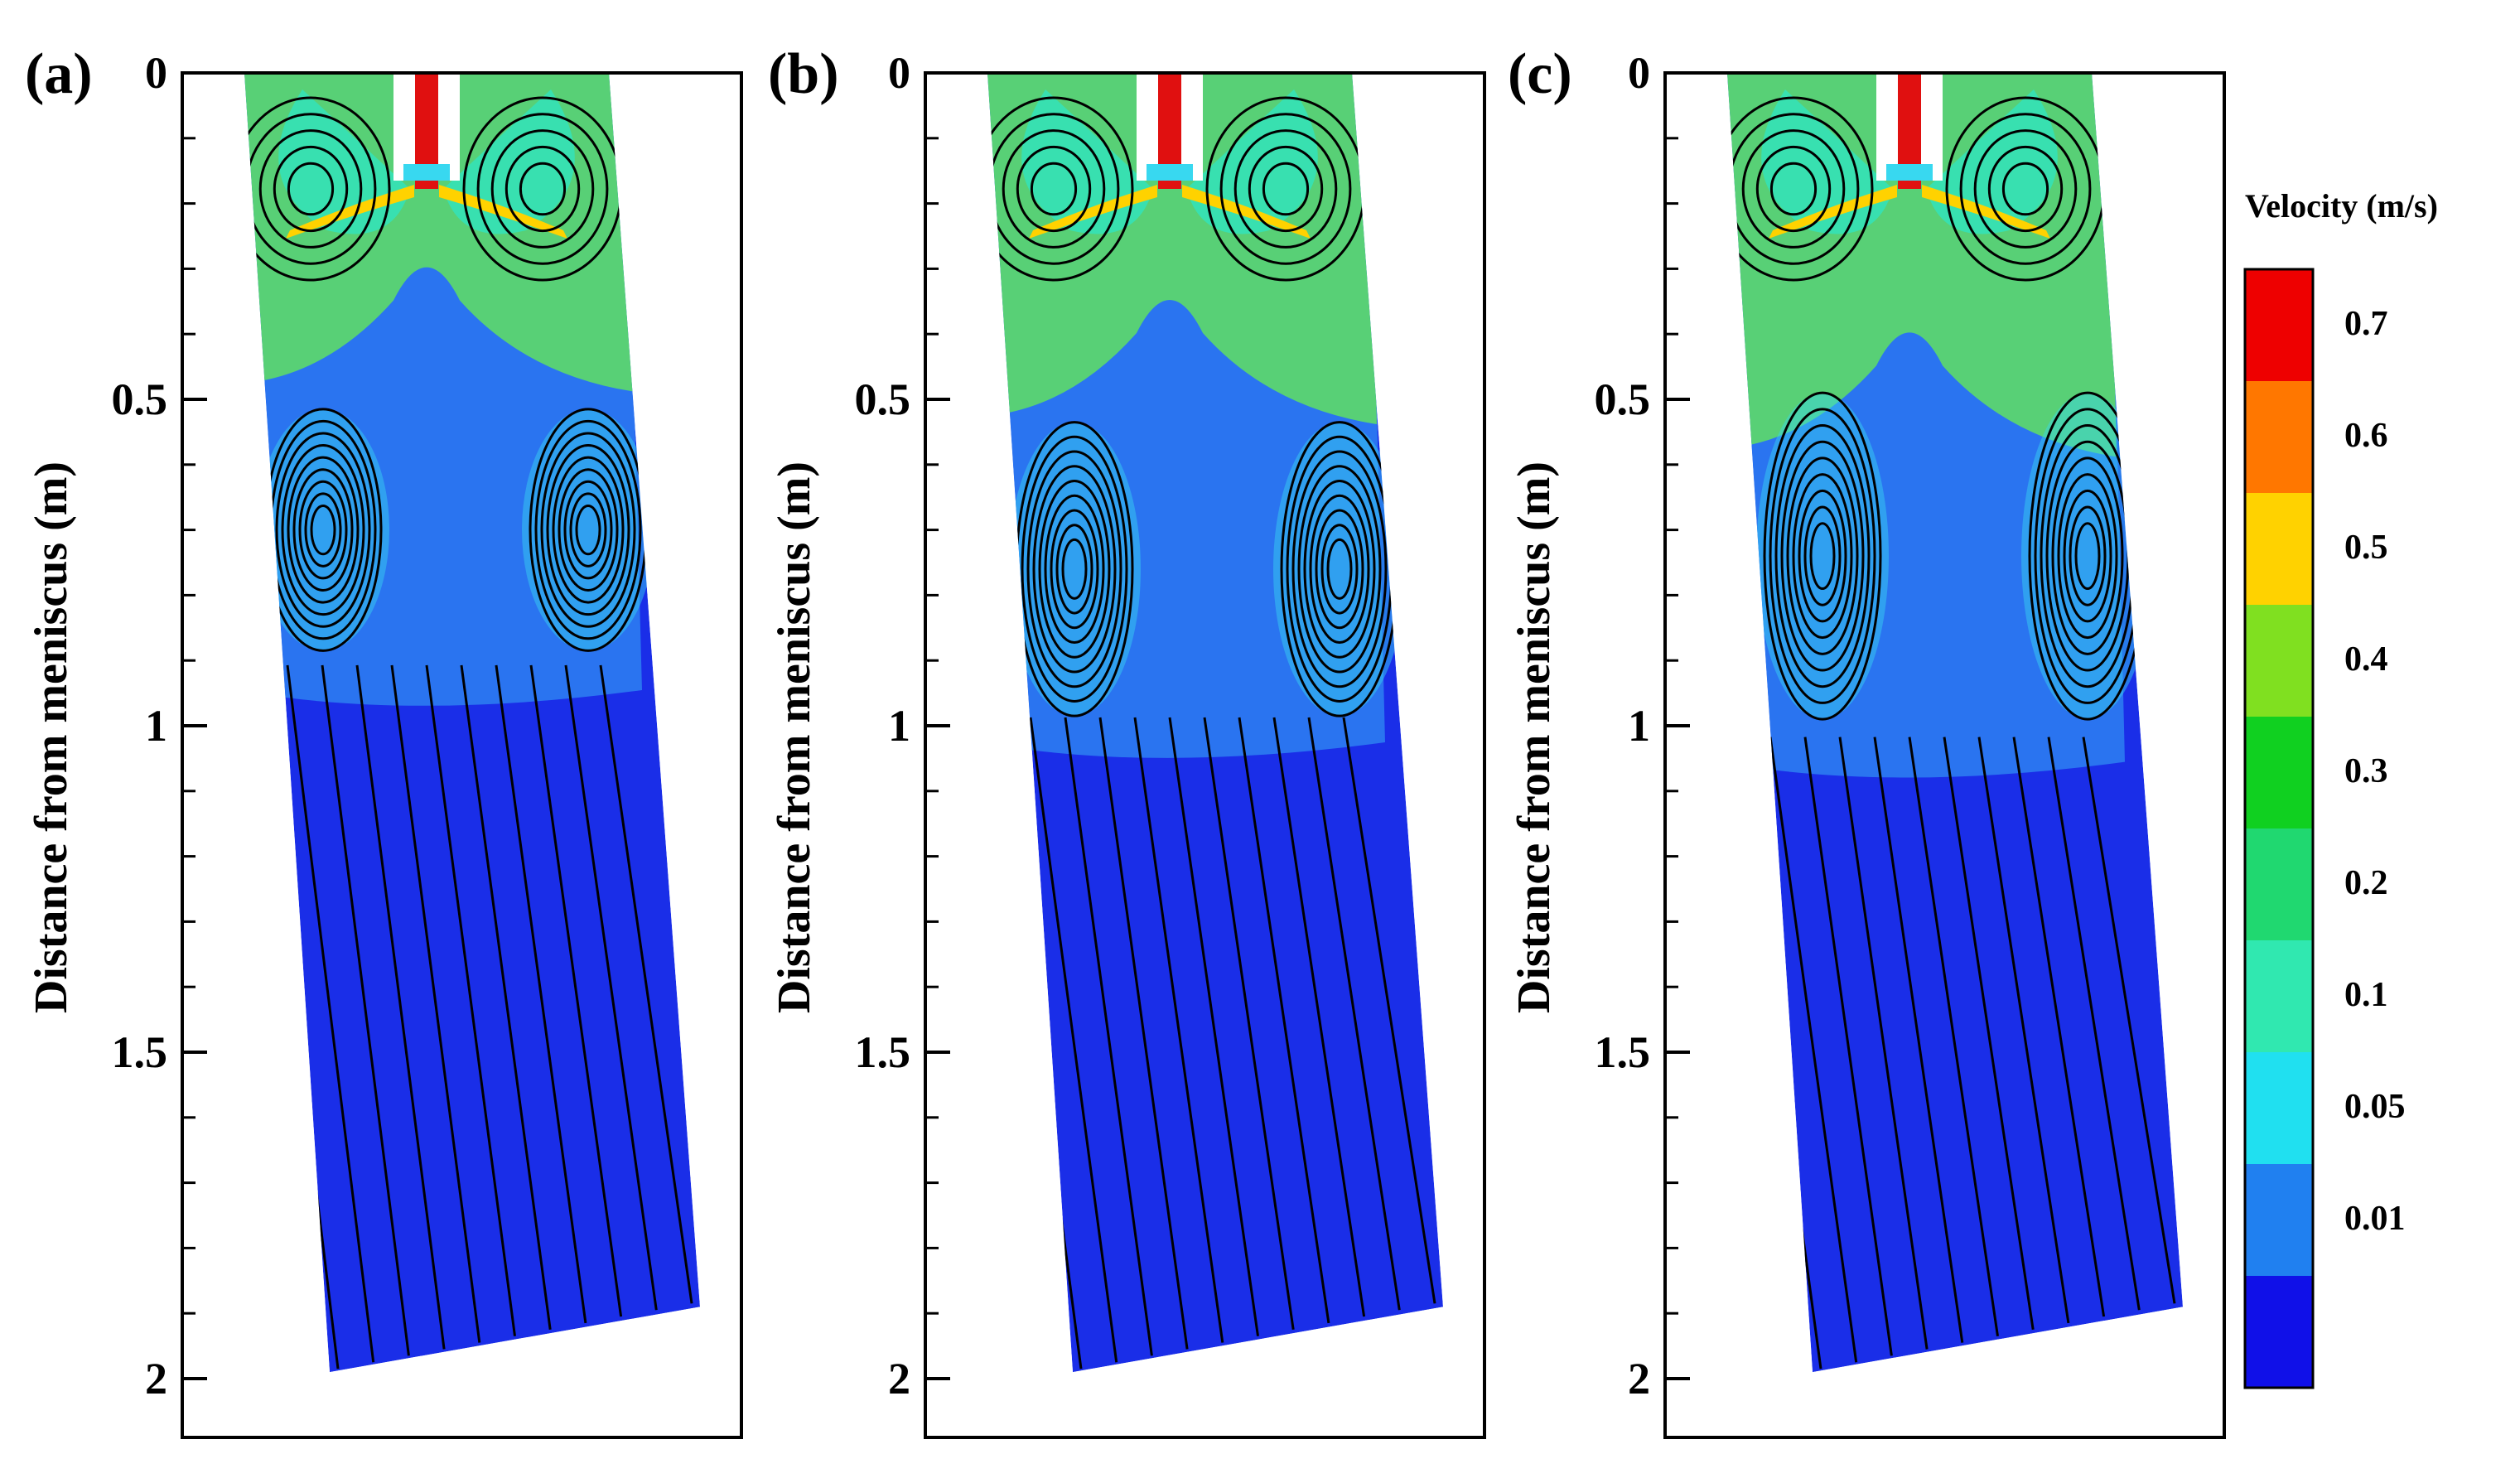 Image resolution: width=2520 pixels, height=1483 pixels. I want to click on vortex-right-region, so click(2087, 556).